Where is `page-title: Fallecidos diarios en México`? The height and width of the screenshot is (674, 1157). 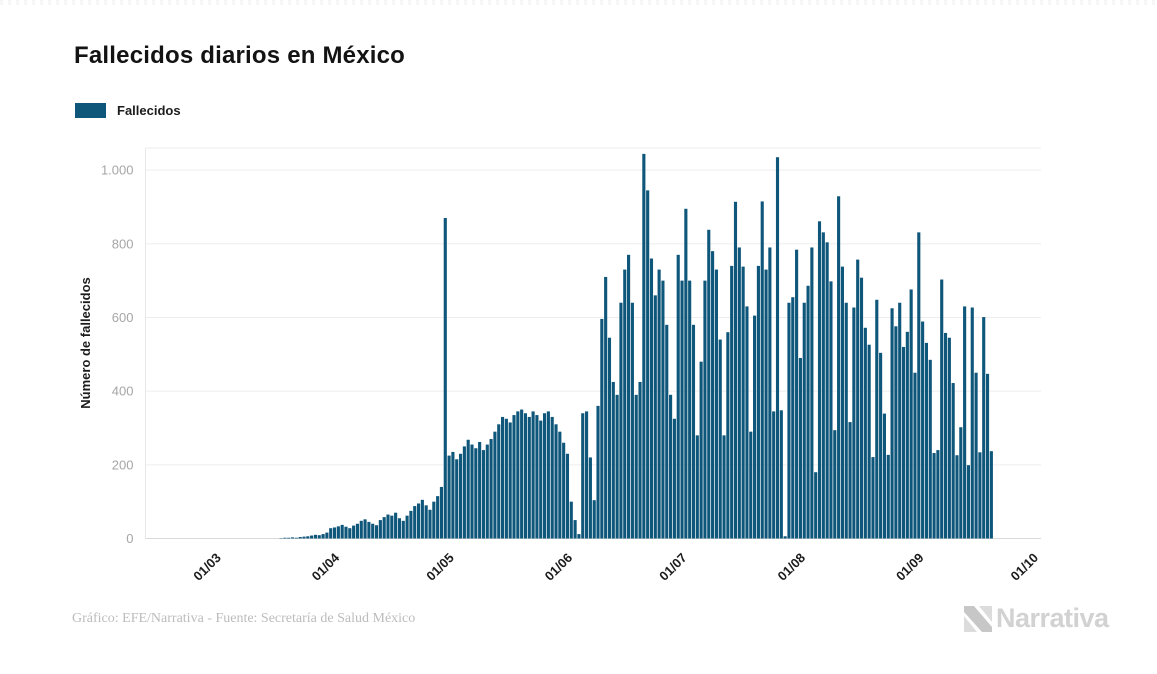
page-title: Fallecidos diarios en México is located at coordinates (240, 55).